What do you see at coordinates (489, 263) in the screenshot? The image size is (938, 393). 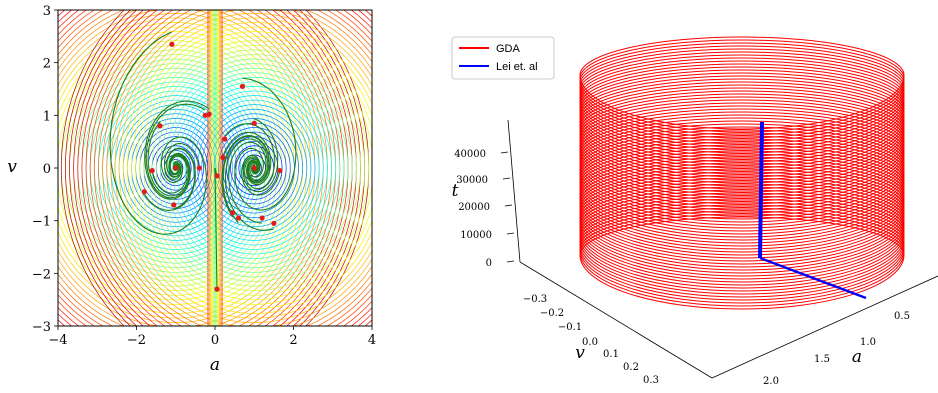 I see `z-tick-label: 0` at bounding box center [489, 263].